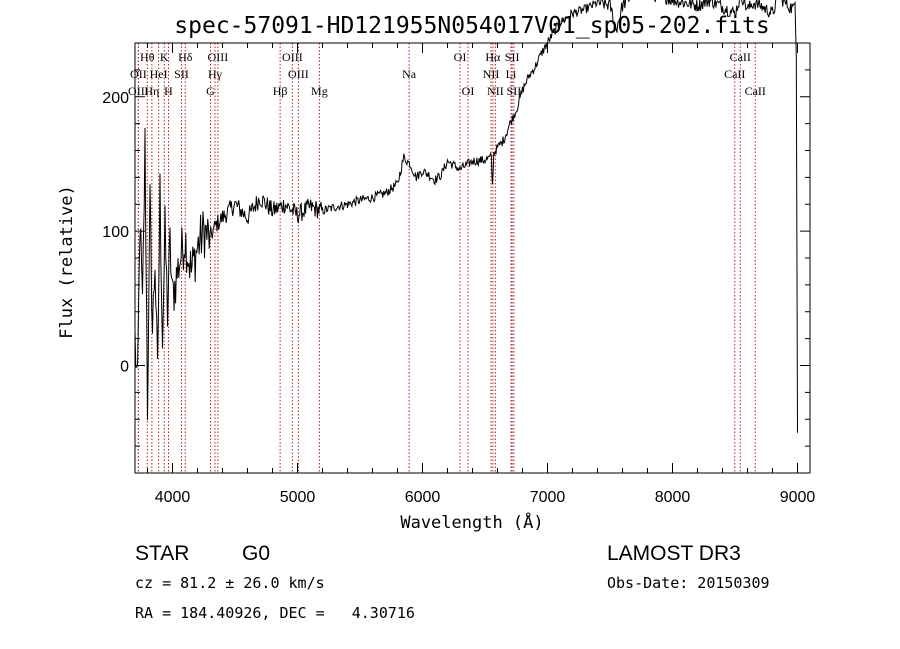 The height and width of the screenshot is (649, 900). Describe the element at coordinates (138, 74) in the screenshot. I see `spectral-line-label: OII` at that location.